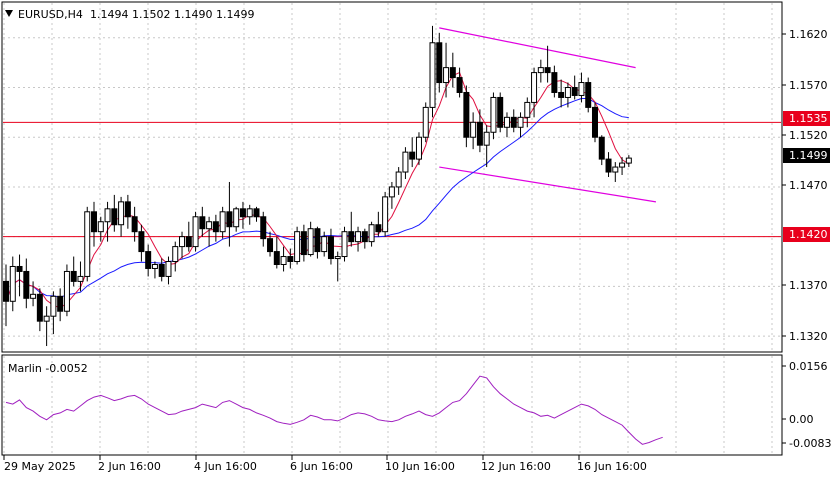  Describe the element at coordinates (172, 14) in the screenshot. I see `ohlc-readout: 1.1494 1.1502 1.1490 1.1499` at that location.